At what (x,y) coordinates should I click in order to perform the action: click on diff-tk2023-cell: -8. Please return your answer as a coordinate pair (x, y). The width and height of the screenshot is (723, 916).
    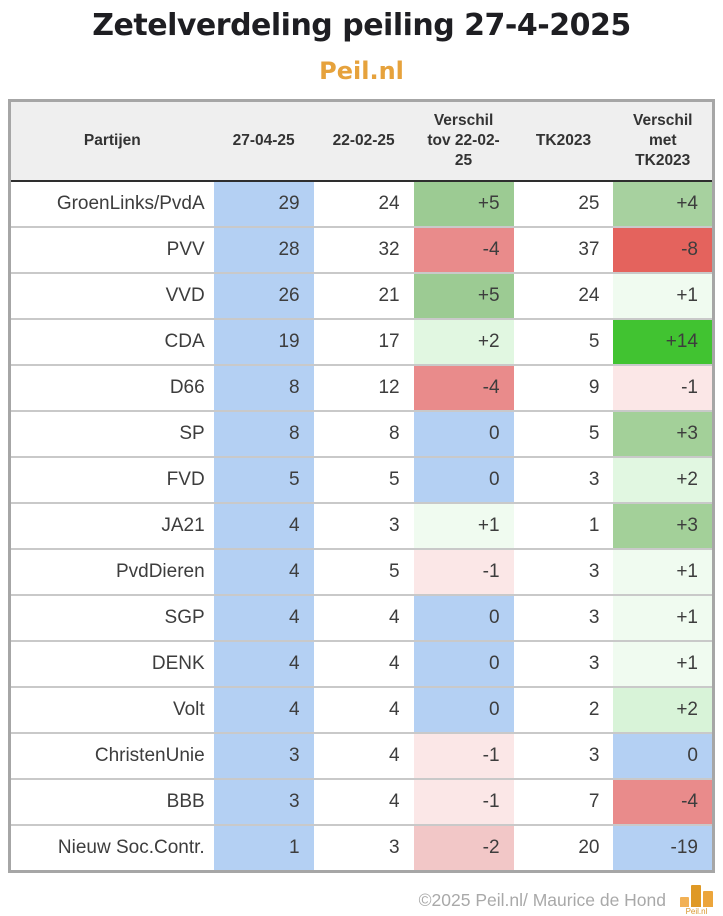
    Looking at the image, I should click on (663, 251).